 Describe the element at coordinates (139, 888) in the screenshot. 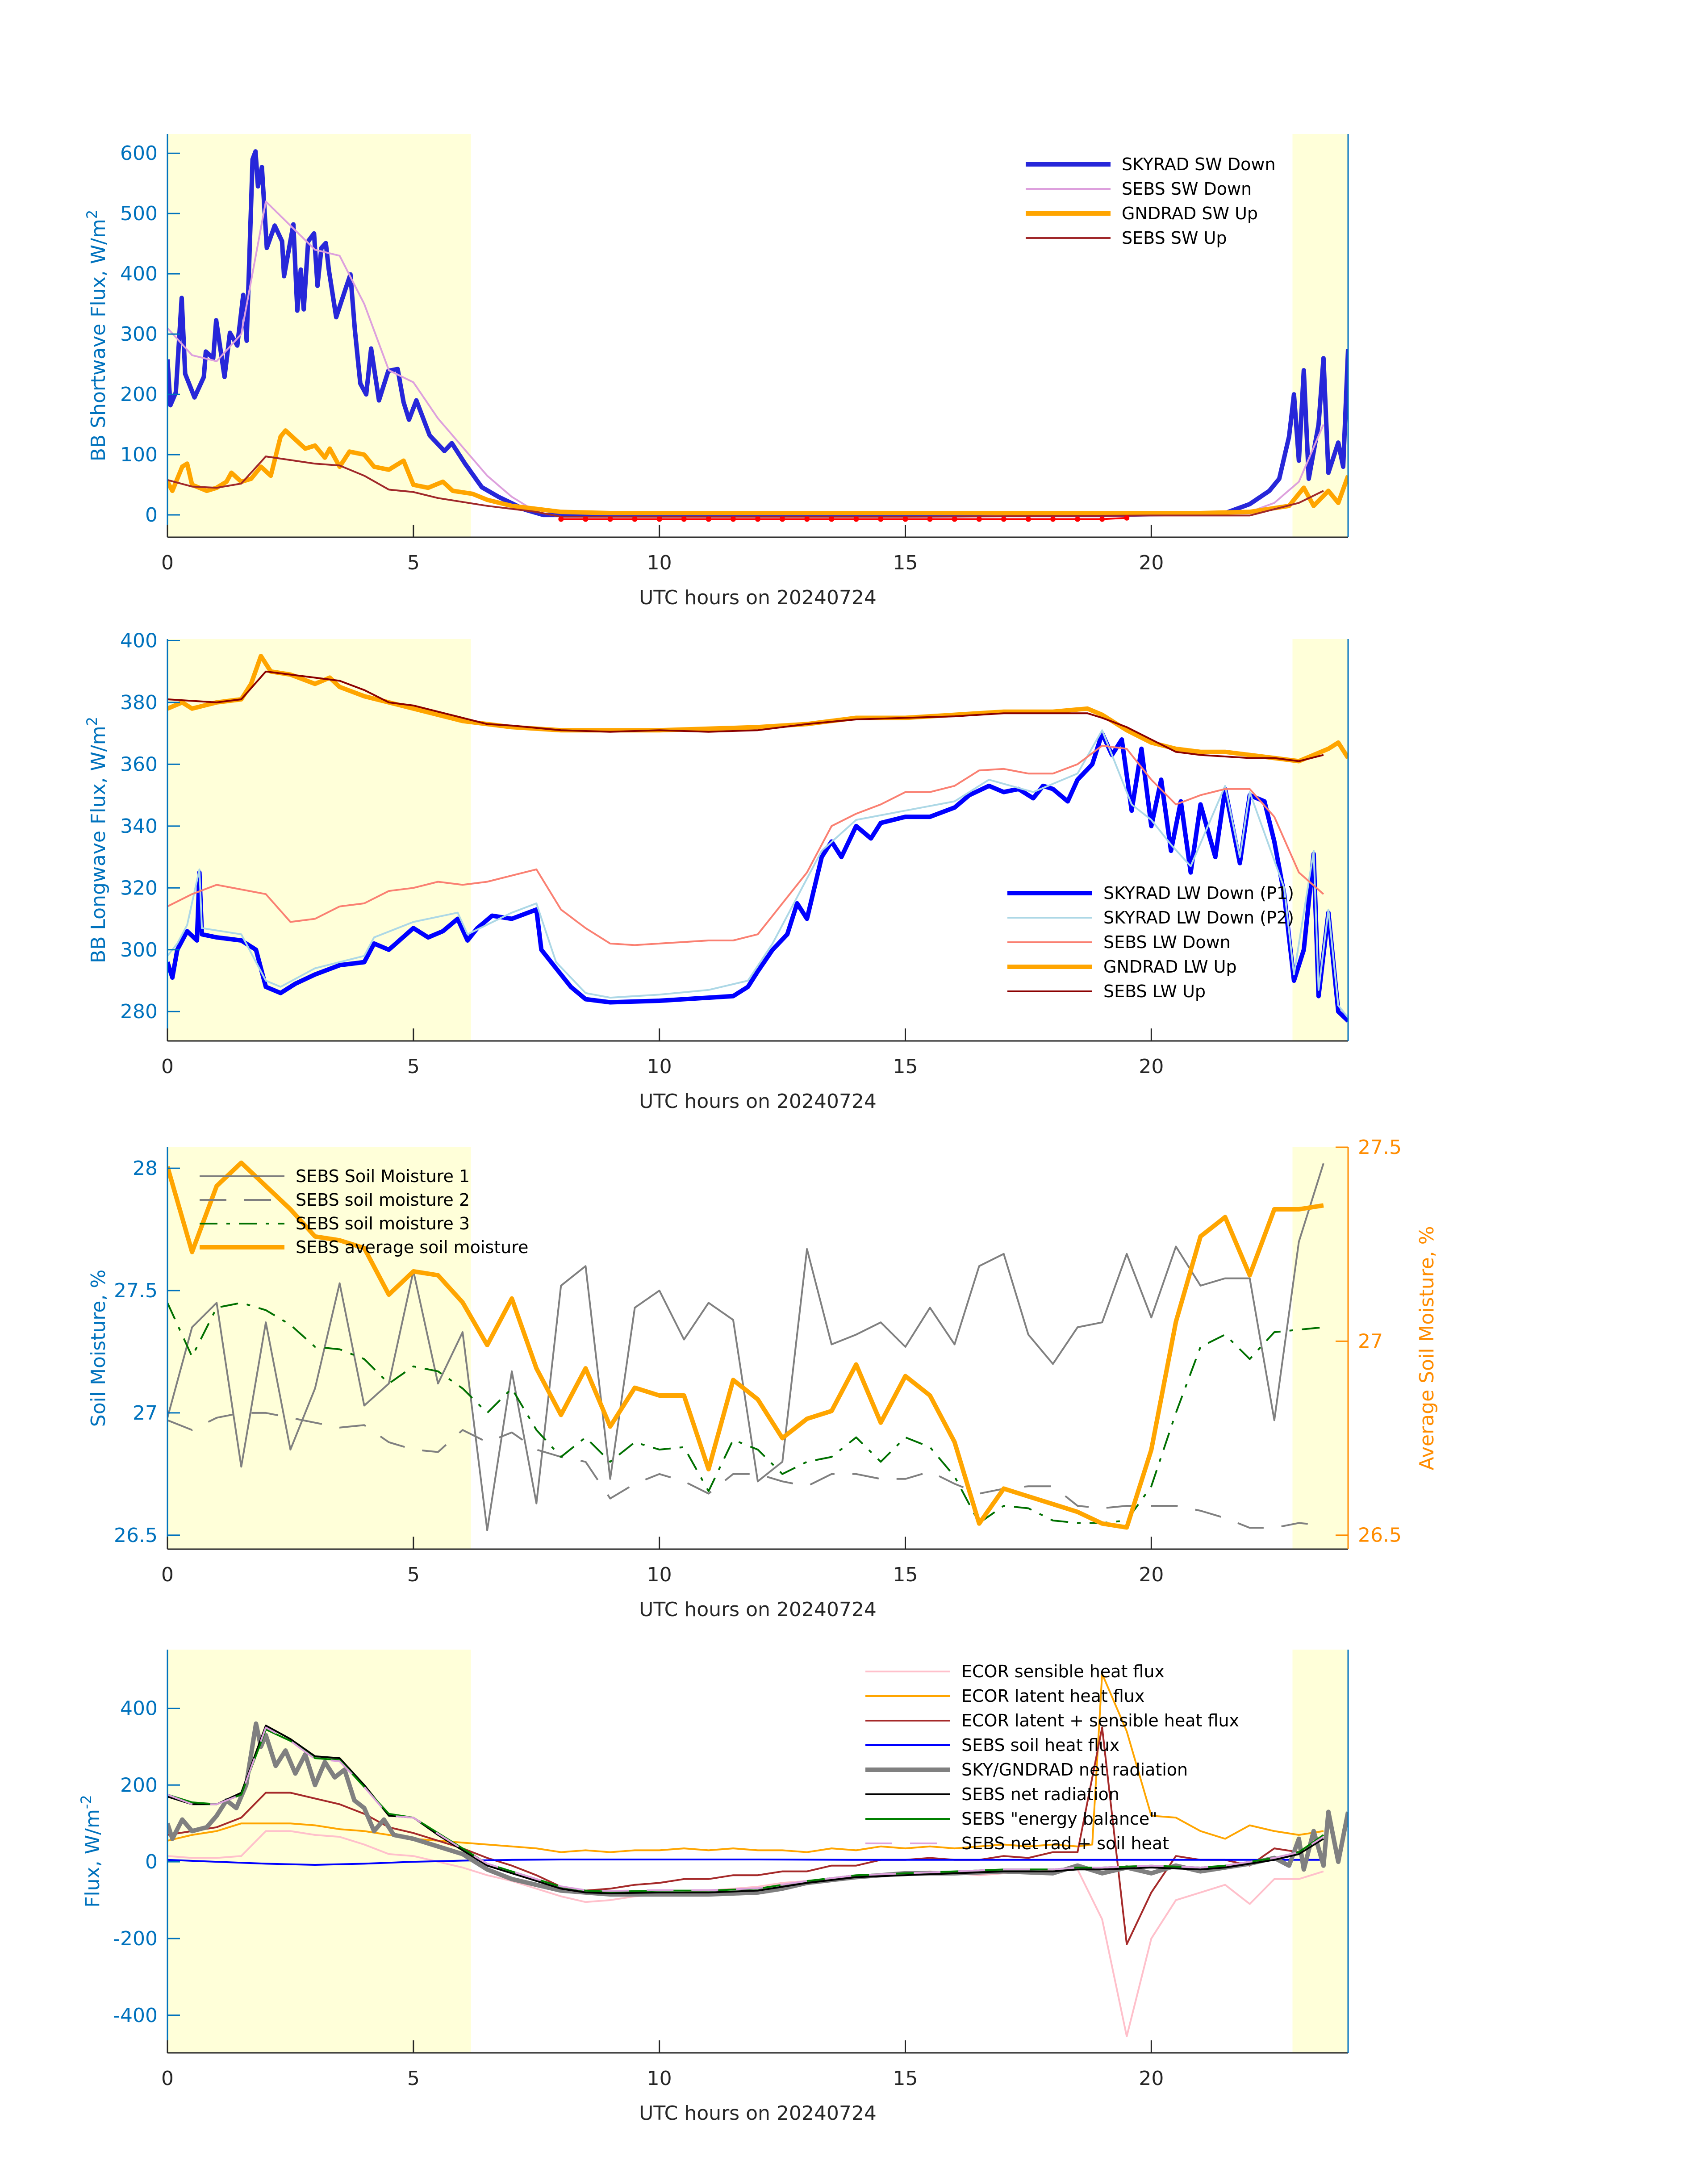

I see `y-tick-label: 320` at that location.